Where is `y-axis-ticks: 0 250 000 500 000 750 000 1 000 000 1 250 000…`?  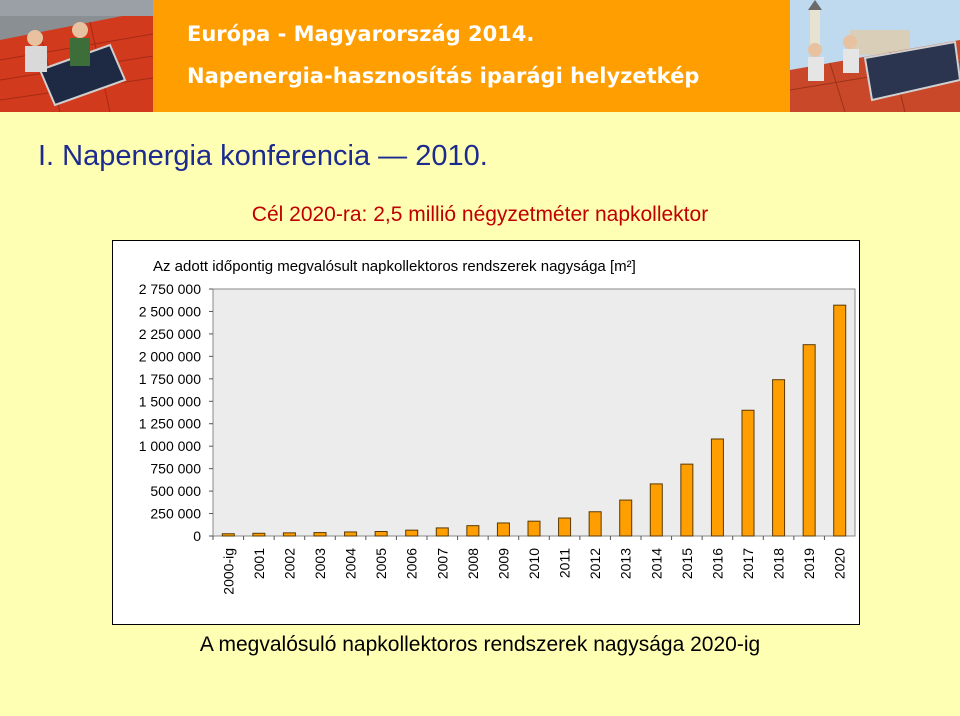 y-axis-ticks: 0 250 000 500 000 750 000 1 000 000 1 250 000… is located at coordinates (176, 412).